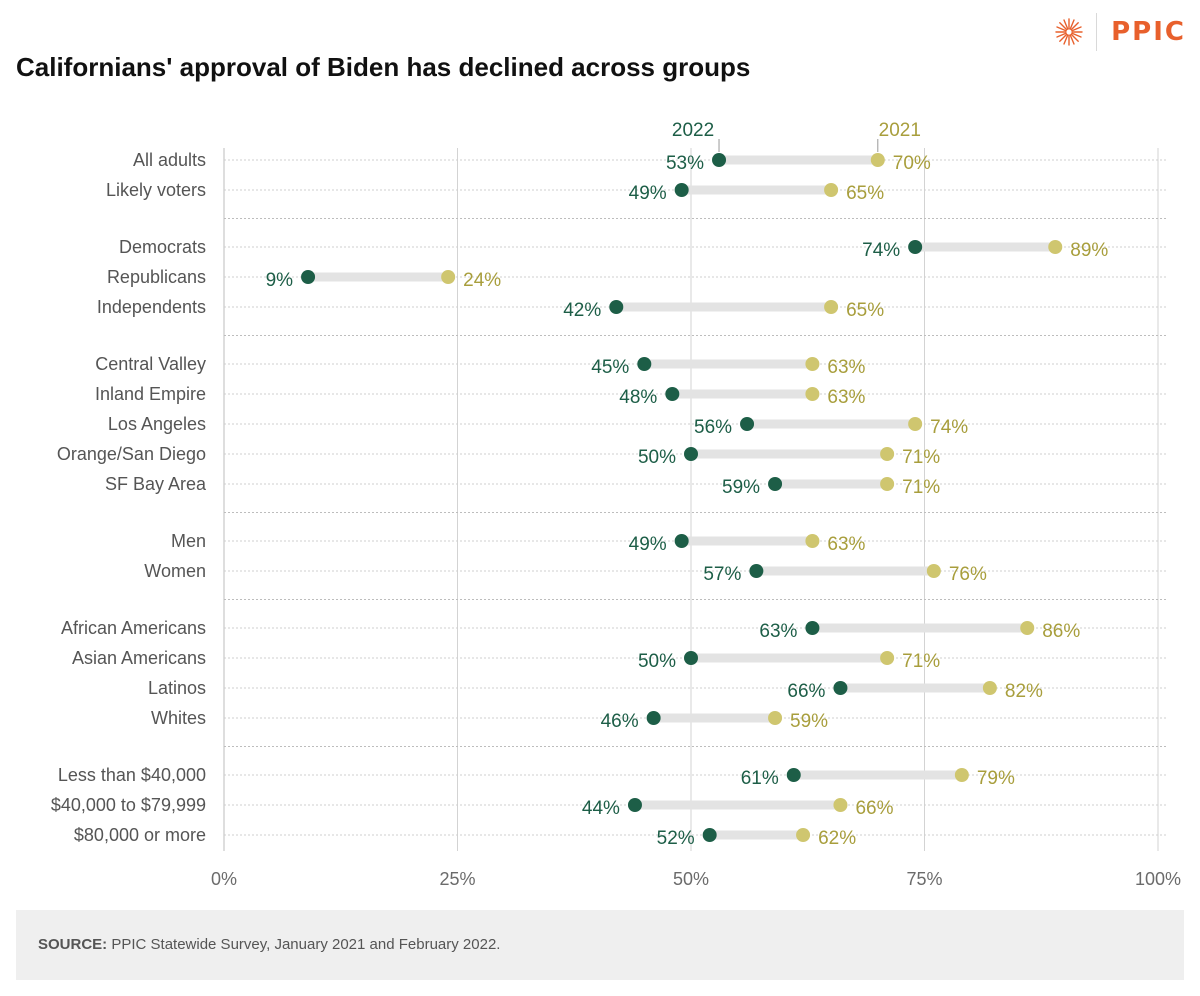  What do you see at coordinates (713, 427) in the screenshot?
I see `data-label-2022: 56%` at bounding box center [713, 427].